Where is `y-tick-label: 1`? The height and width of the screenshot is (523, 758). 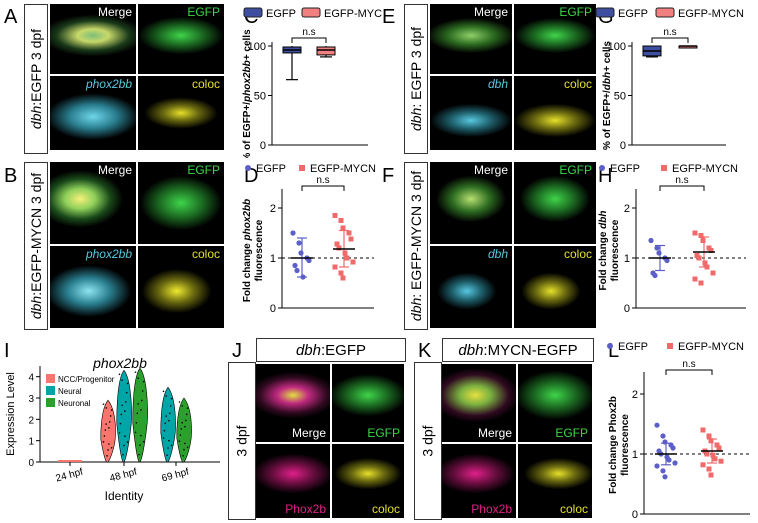 y-tick-label: 1 is located at coordinates (273, 259).